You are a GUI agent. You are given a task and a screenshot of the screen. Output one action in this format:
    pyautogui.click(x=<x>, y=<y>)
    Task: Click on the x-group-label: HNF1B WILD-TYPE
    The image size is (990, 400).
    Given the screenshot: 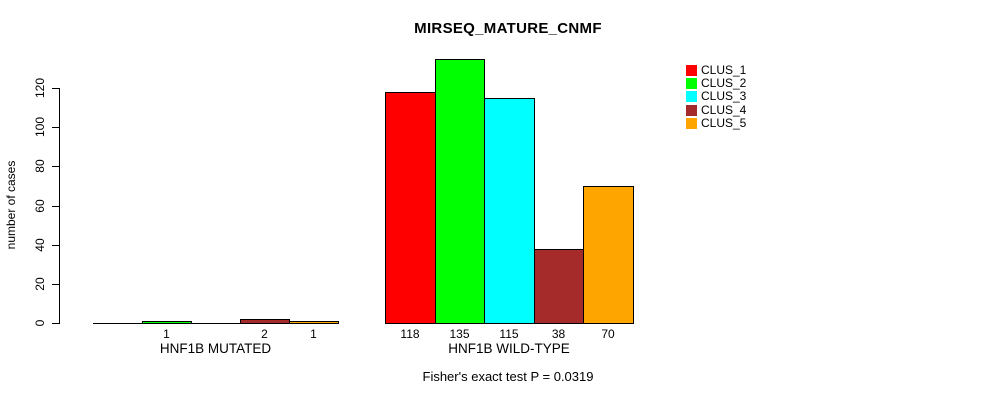 What is the action you would take?
    pyautogui.click(x=509, y=348)
    